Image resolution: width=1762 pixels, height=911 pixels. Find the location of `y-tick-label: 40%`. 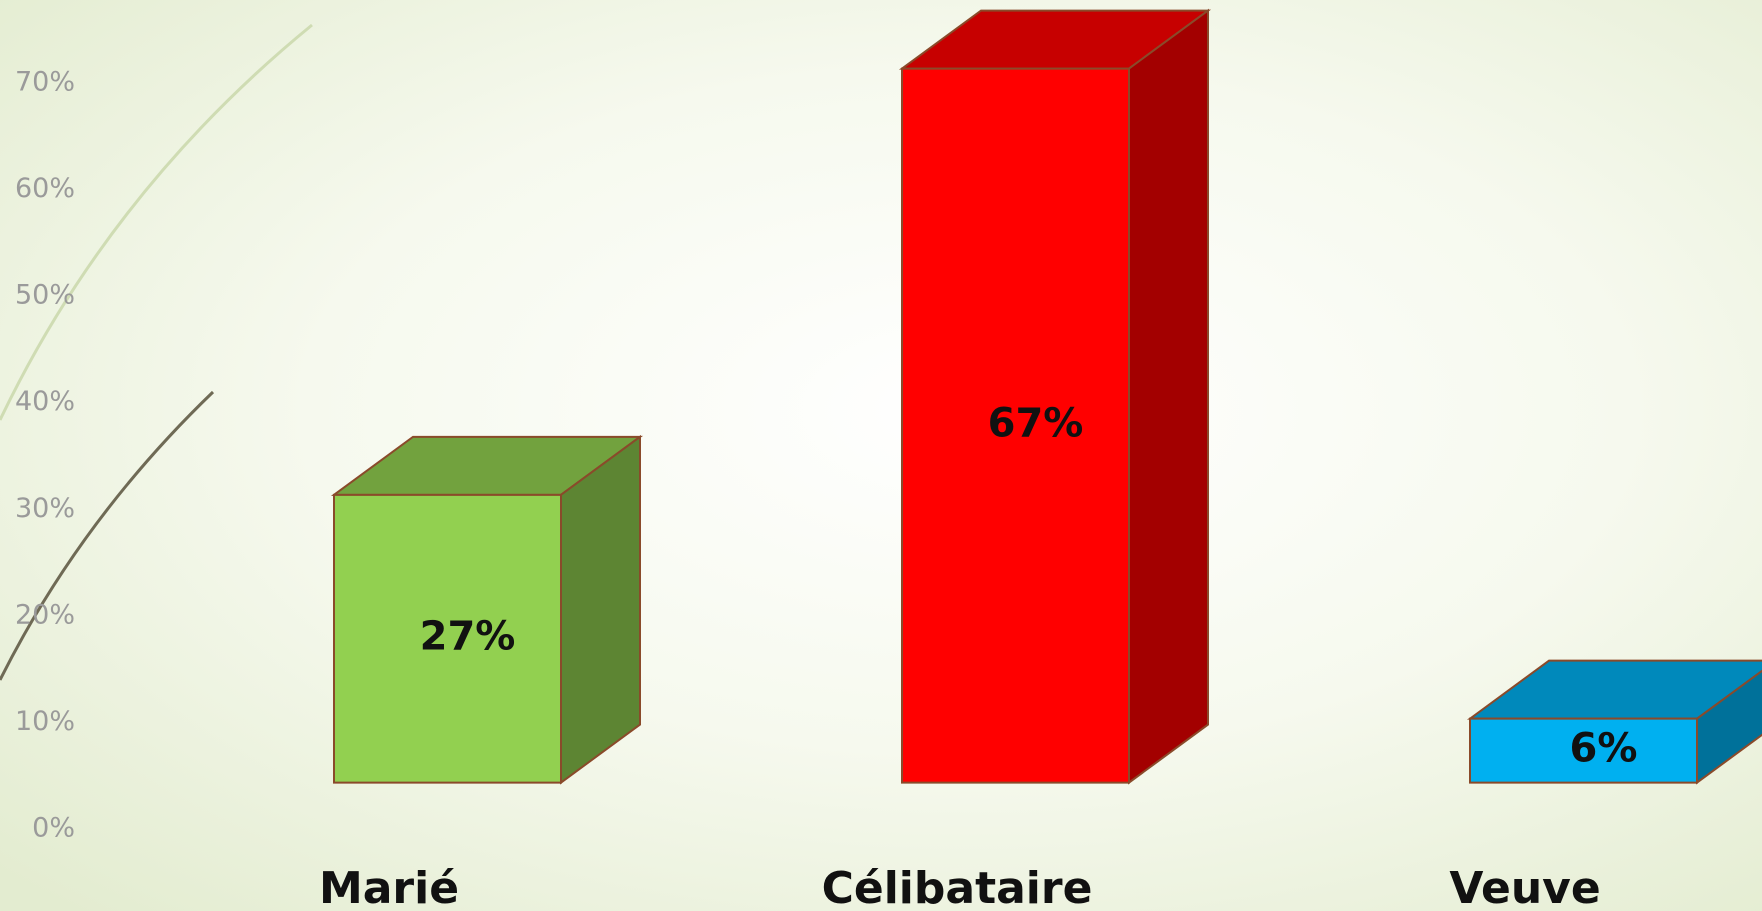

y-tick-label: 40% is located at coordinates (45, 401).